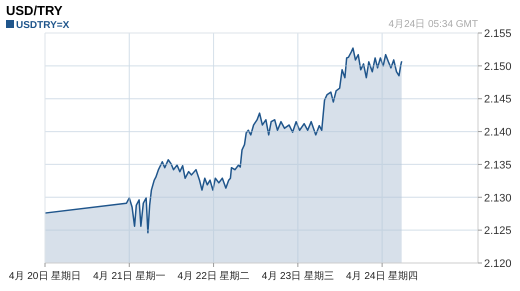 The width and height of the screenshot is (520, 291). I want to click on y-tick-label: 2.140, so click(498, 132).